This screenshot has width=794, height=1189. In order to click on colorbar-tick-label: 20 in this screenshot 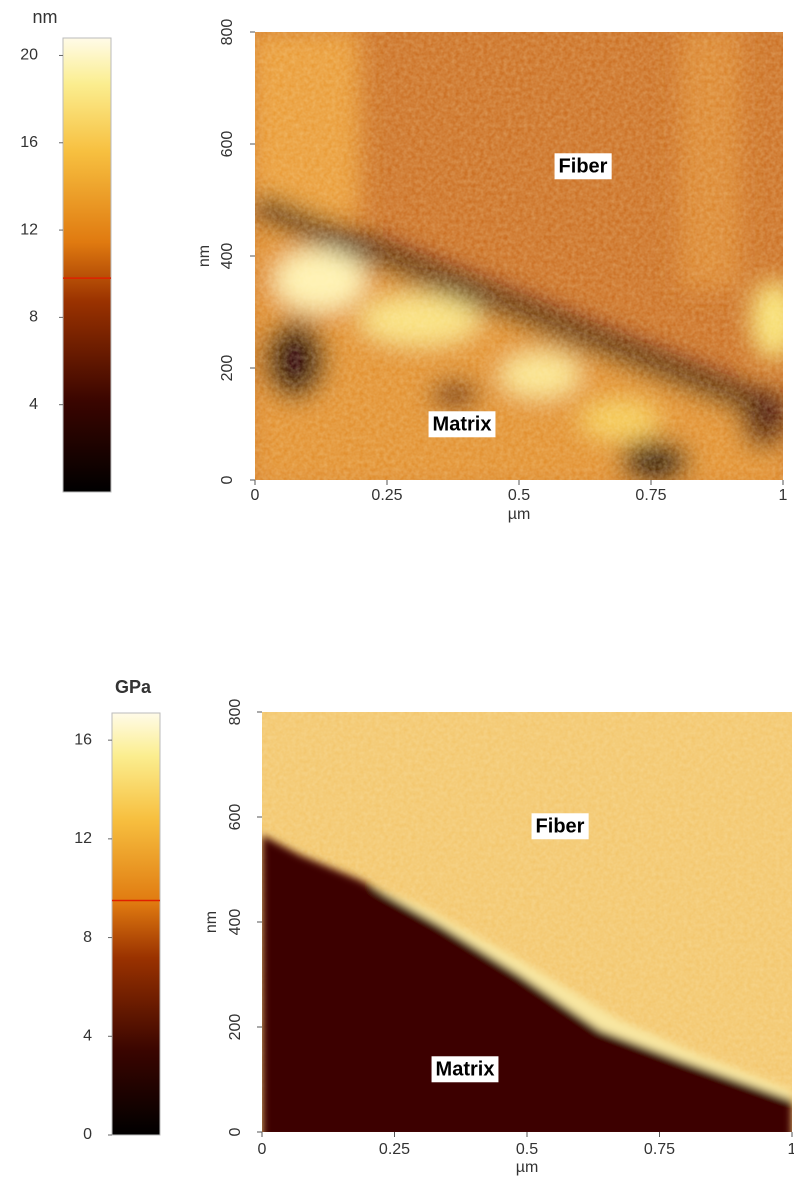, I will do `click(29, 55)`.